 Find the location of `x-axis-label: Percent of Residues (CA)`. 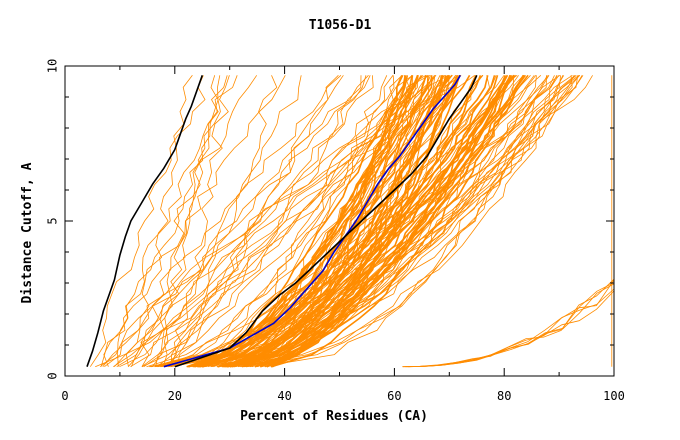

x-axis-label: Percent of Residues (CA) is located at coordinates (334, 416).